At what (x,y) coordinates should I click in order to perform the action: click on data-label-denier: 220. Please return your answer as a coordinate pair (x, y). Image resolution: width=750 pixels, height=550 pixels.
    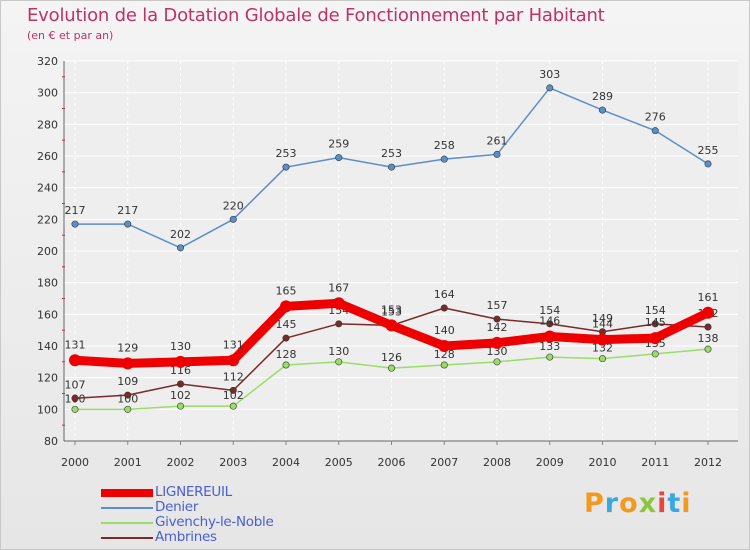
    Looking at the image, I should click on (233, 205).